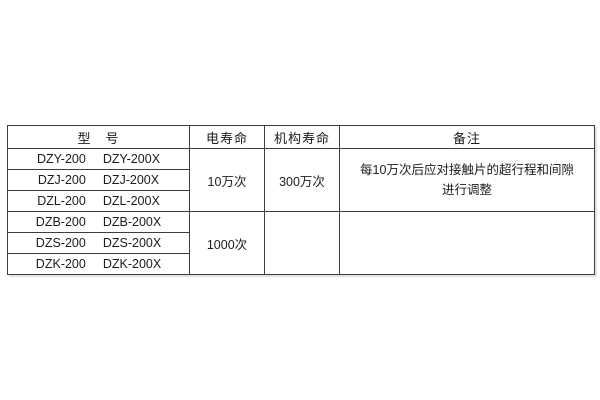 The width and height of the screenshot is (600, 400). I want to click on model-name: DZL-200, so click(61, 201).